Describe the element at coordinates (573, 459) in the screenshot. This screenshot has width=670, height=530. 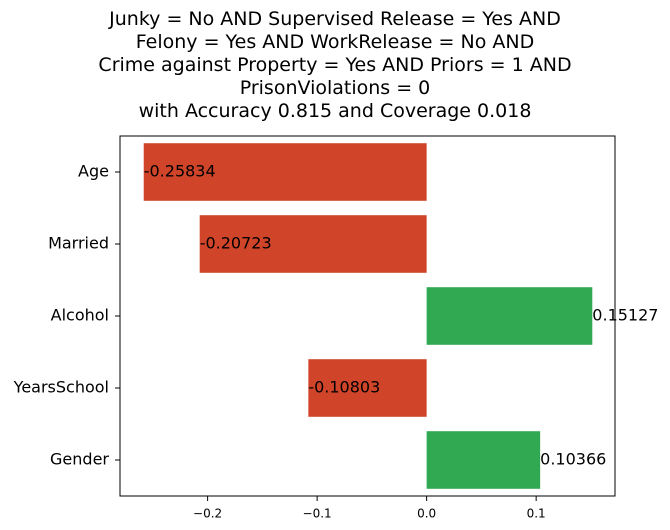
I see `value-label-gender: 0.10366` at that location.